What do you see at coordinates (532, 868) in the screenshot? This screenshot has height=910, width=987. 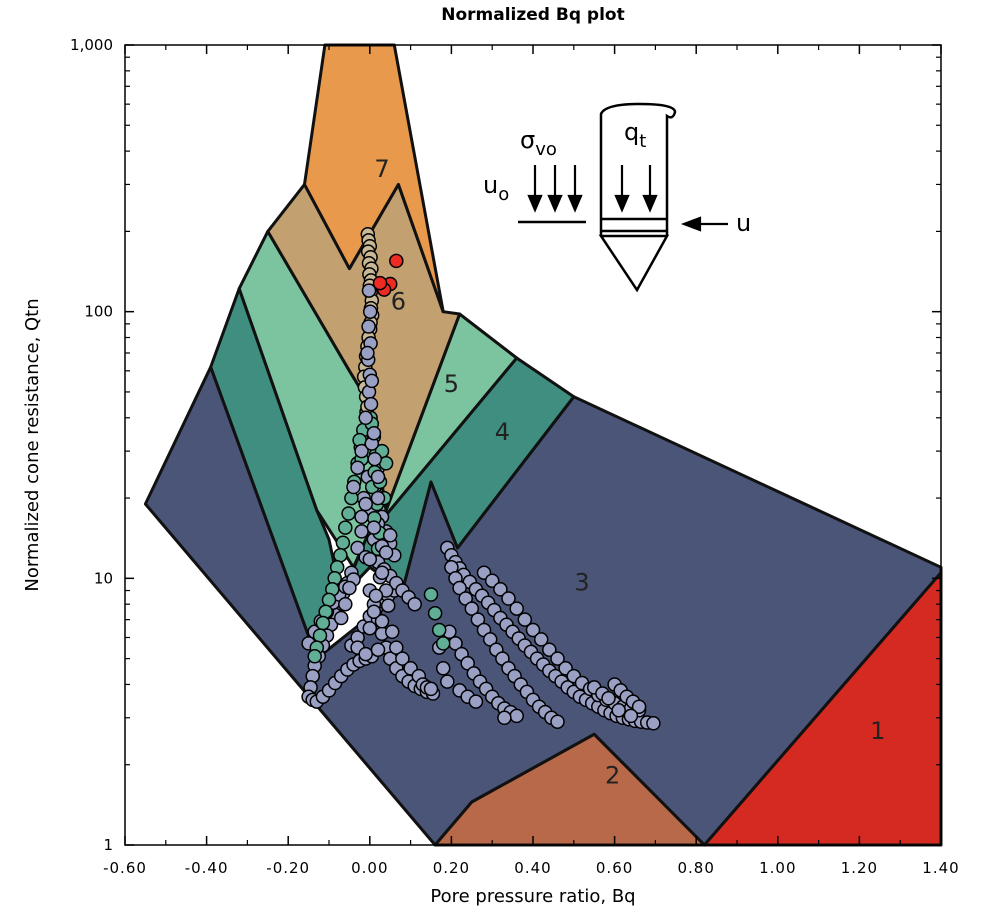 I see `x-tick-label: 0.40` at bounding box center [532, 868].